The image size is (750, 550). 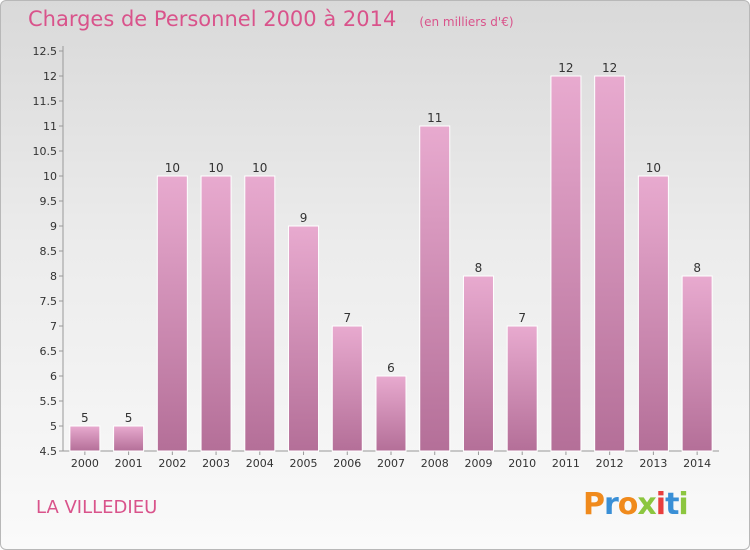 I want to click on x-tick-label-2011: 2011, so click(x=566, y=463).